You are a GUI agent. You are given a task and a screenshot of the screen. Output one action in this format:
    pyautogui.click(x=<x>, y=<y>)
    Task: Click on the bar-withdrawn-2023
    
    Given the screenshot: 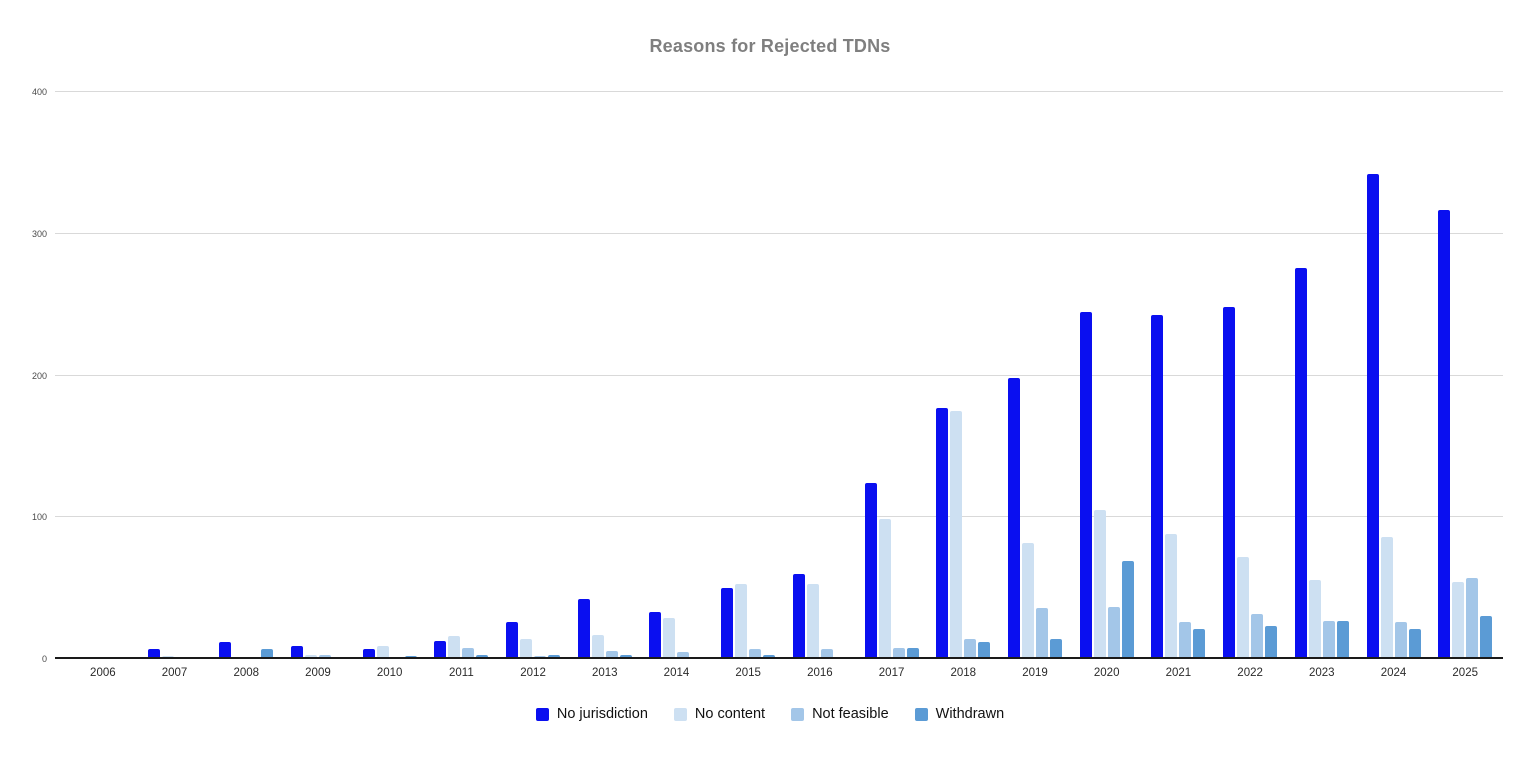 What is the action you would take?
    pyautogui.click(x=1342, y=639)
    